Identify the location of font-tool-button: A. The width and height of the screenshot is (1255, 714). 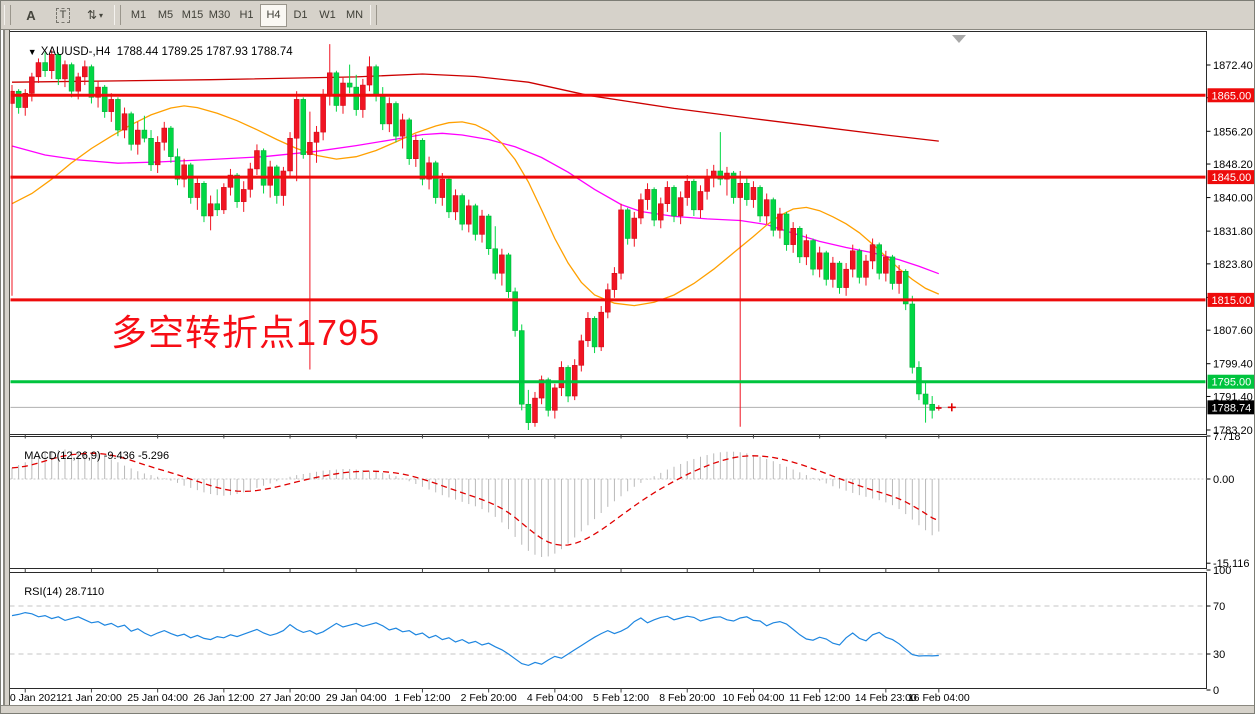
(31, 15).